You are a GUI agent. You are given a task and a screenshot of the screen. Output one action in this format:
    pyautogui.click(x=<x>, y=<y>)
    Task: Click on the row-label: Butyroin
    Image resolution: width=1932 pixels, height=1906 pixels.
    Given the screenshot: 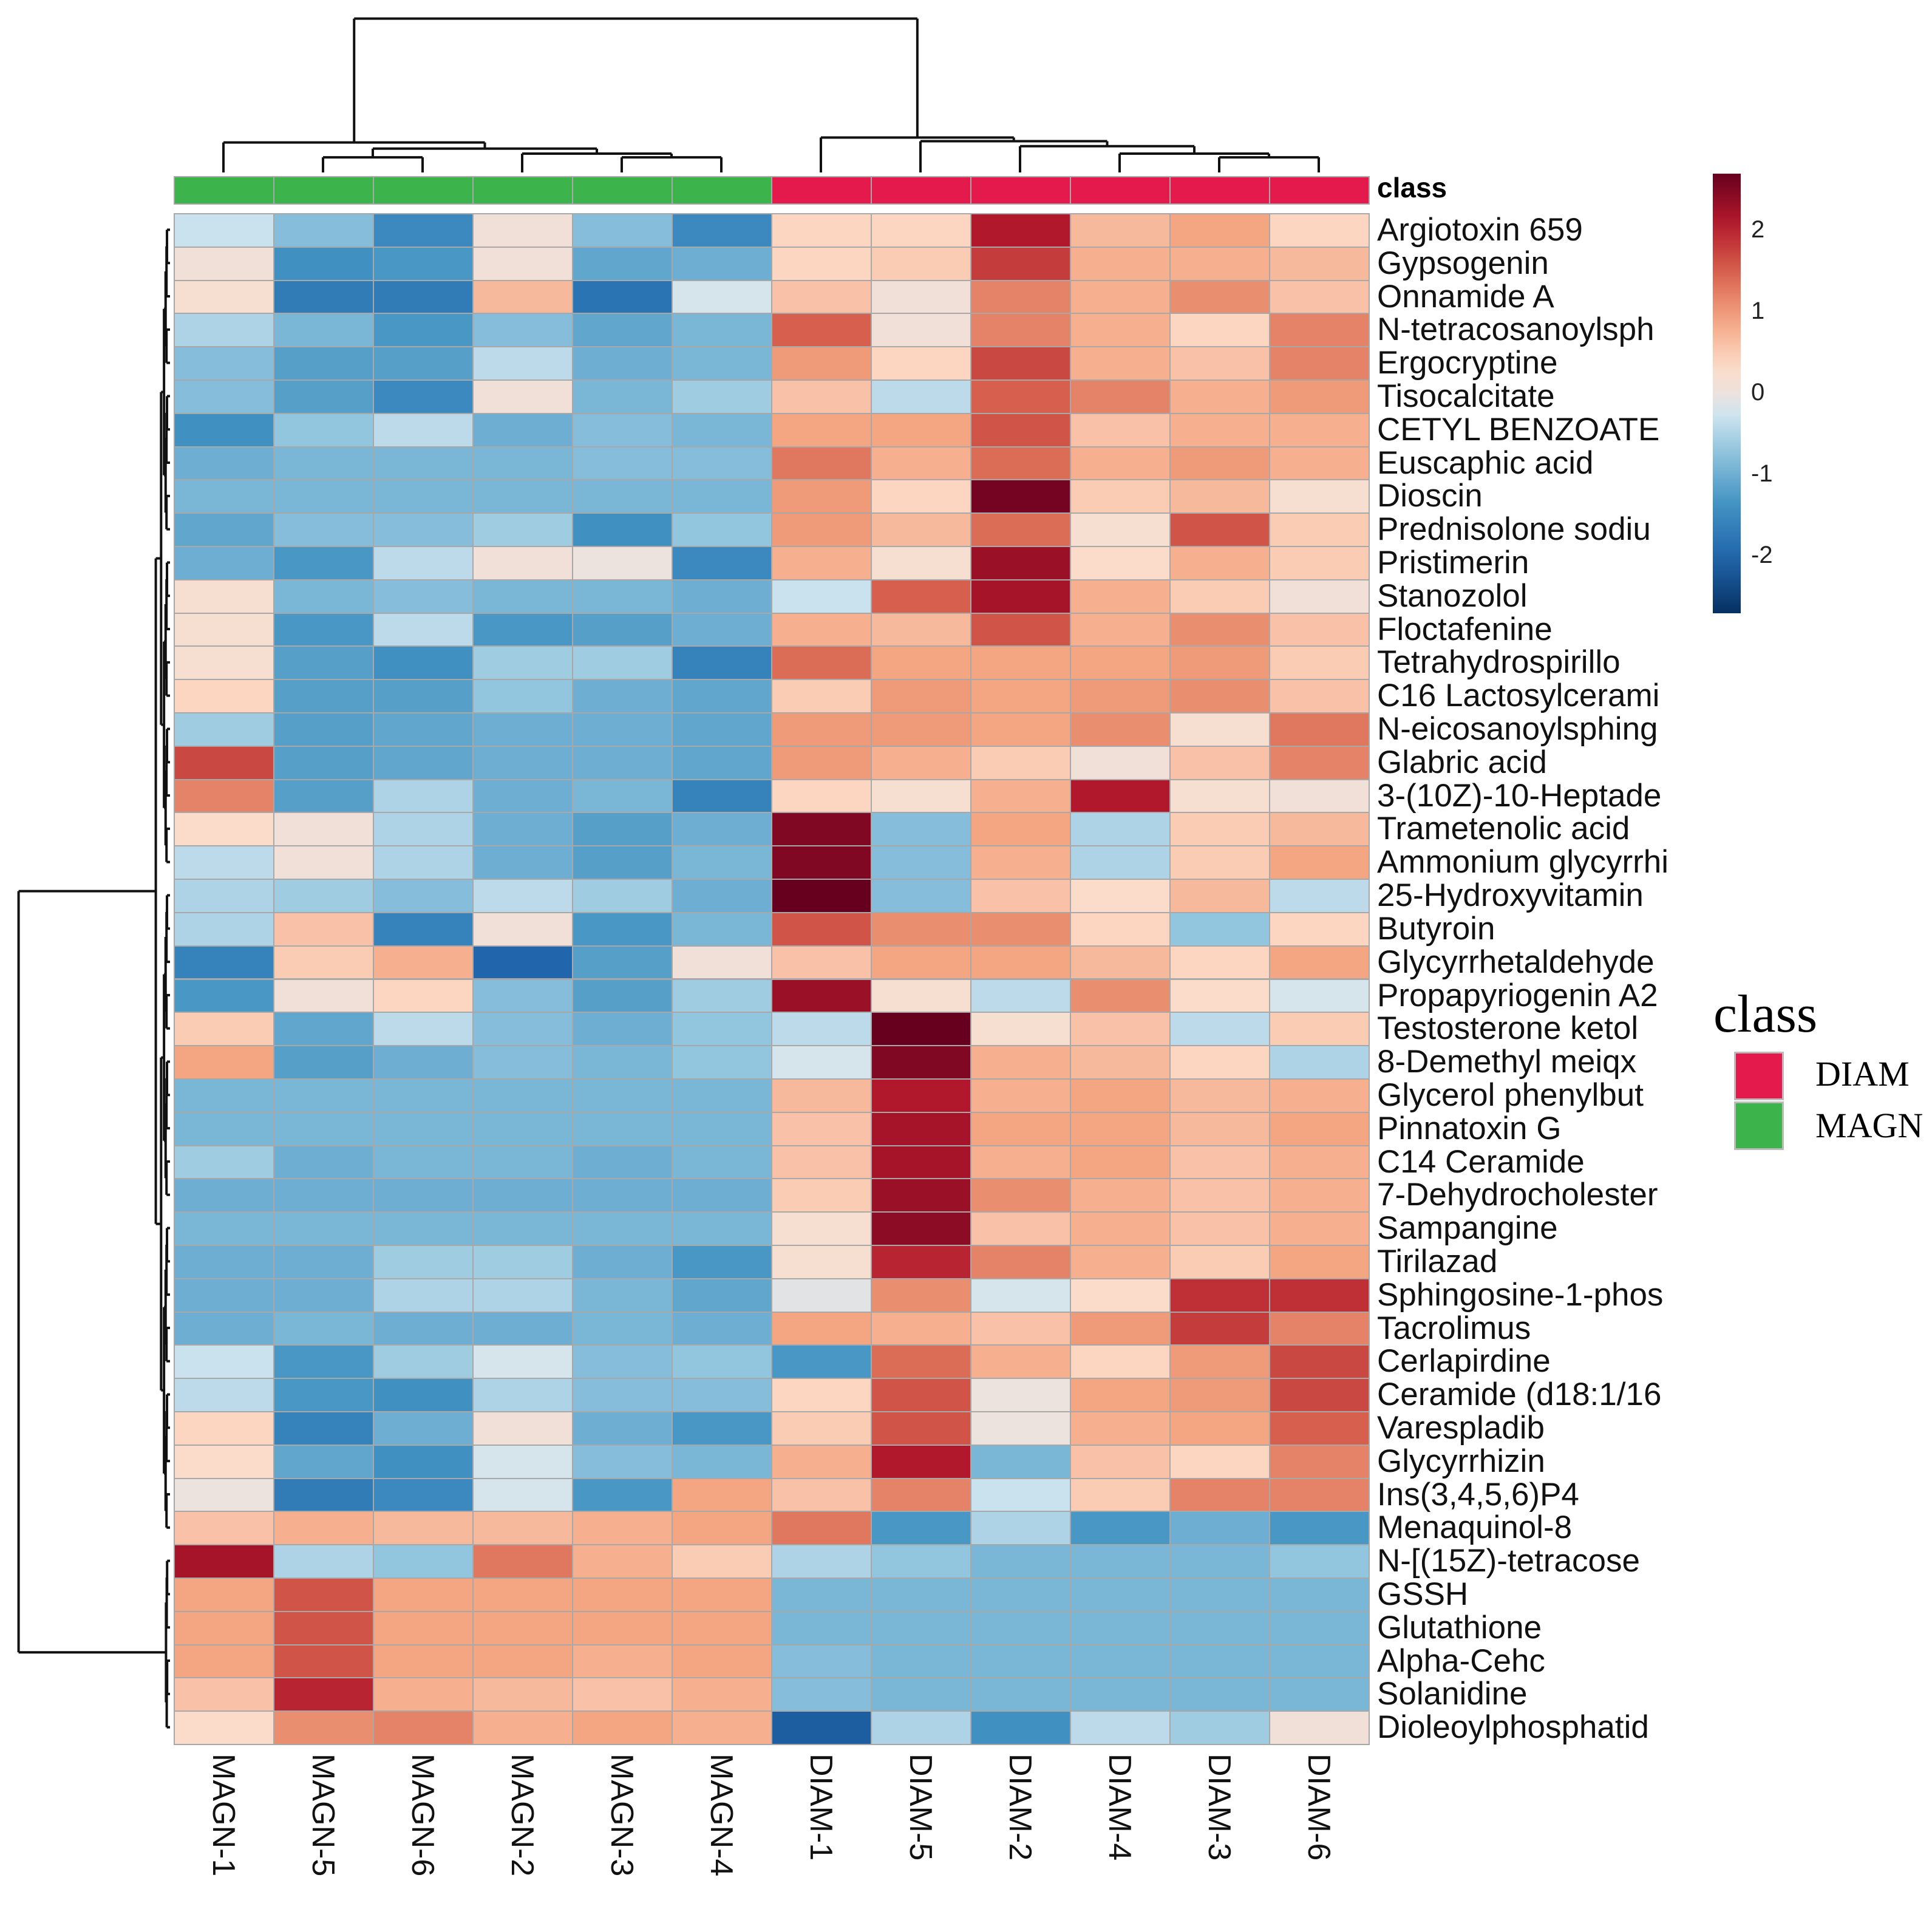 What is the action you would take?
    pyautogui.click(x=1436, y=929)
    